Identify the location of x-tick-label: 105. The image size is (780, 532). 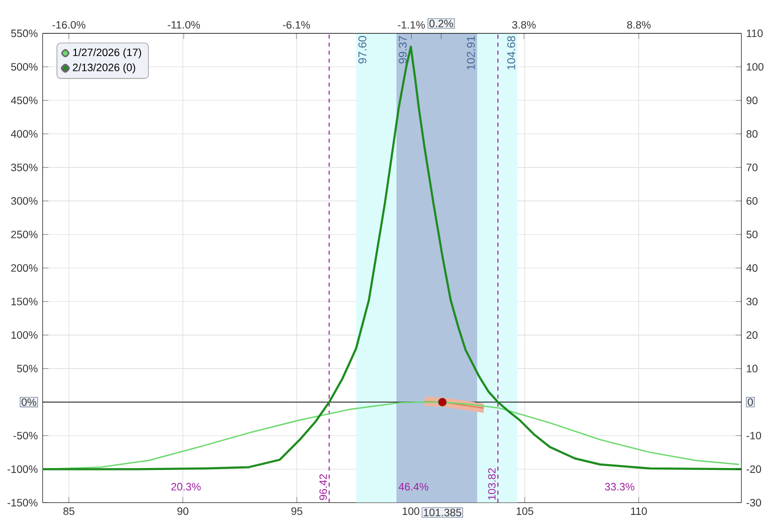
(525, 511).